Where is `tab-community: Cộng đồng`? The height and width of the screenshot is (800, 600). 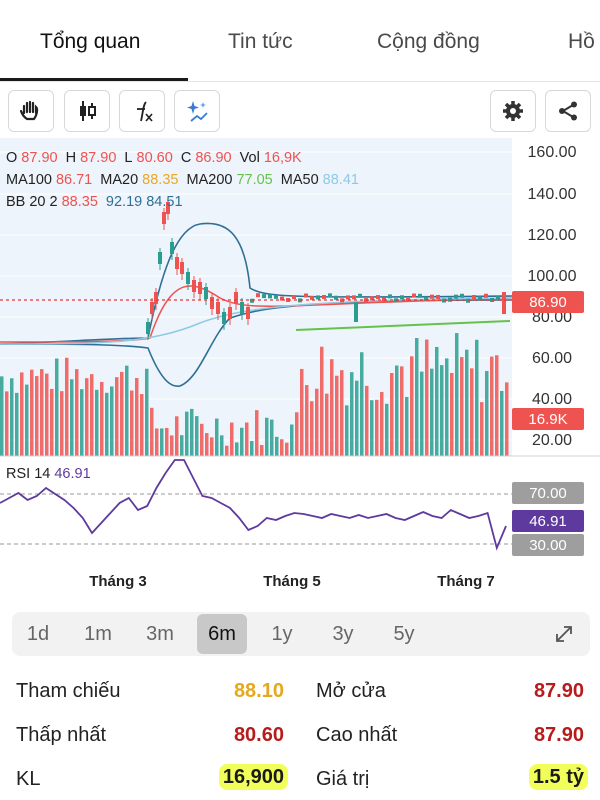 tab-community: Cộng đồng is located at coordinates (428, 41).